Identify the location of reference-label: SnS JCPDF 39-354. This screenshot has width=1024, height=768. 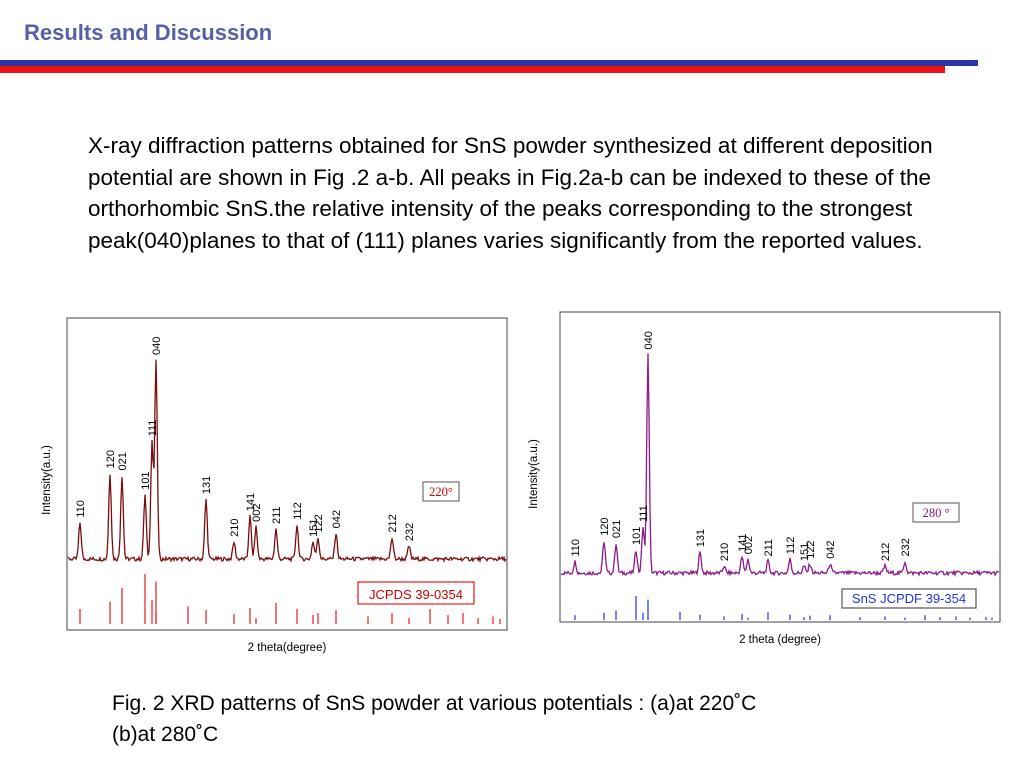
(909, 598).